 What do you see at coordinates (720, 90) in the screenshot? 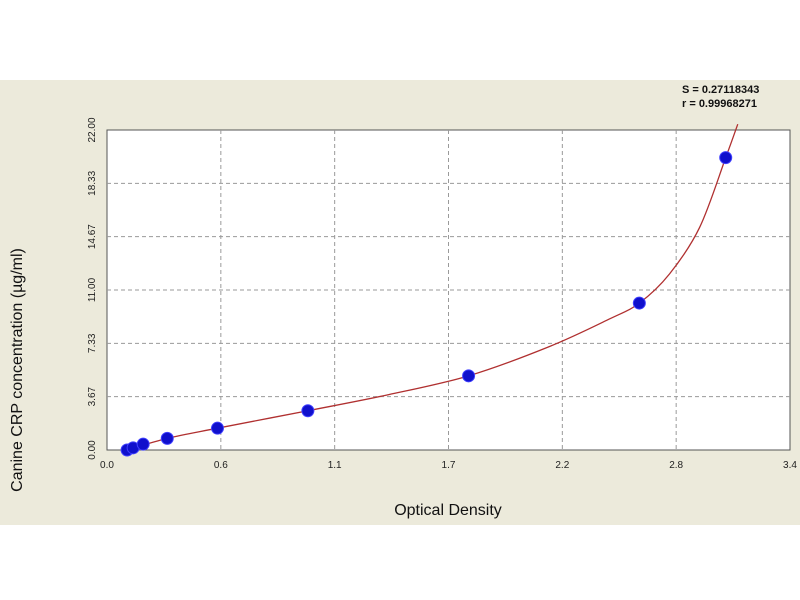
I see `stat-s: S = 0.27118343` at bounding box center [720, 90].